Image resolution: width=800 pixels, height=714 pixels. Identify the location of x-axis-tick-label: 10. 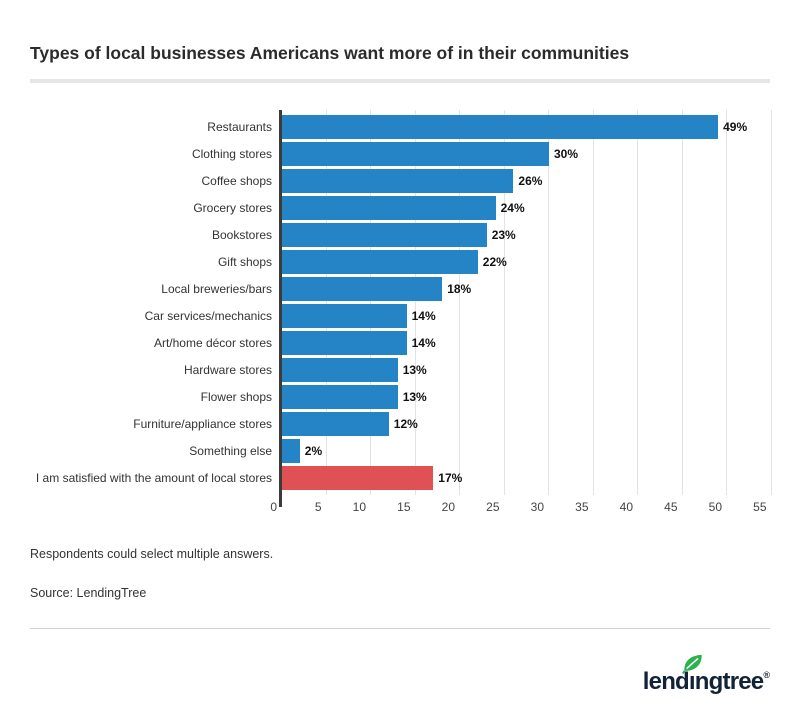
(359, 507).